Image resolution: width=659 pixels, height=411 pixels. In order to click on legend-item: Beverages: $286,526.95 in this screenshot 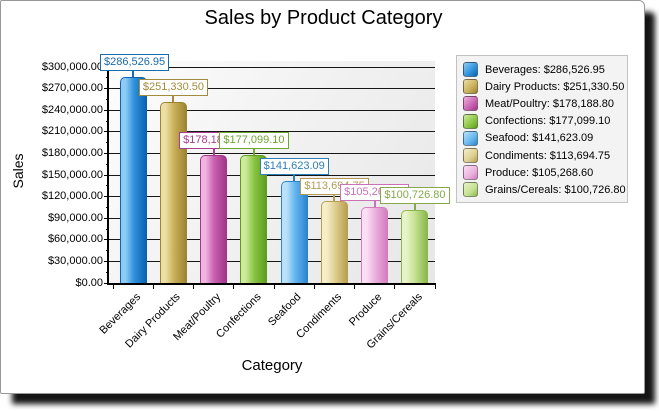, I will do `click(545, 69)`.